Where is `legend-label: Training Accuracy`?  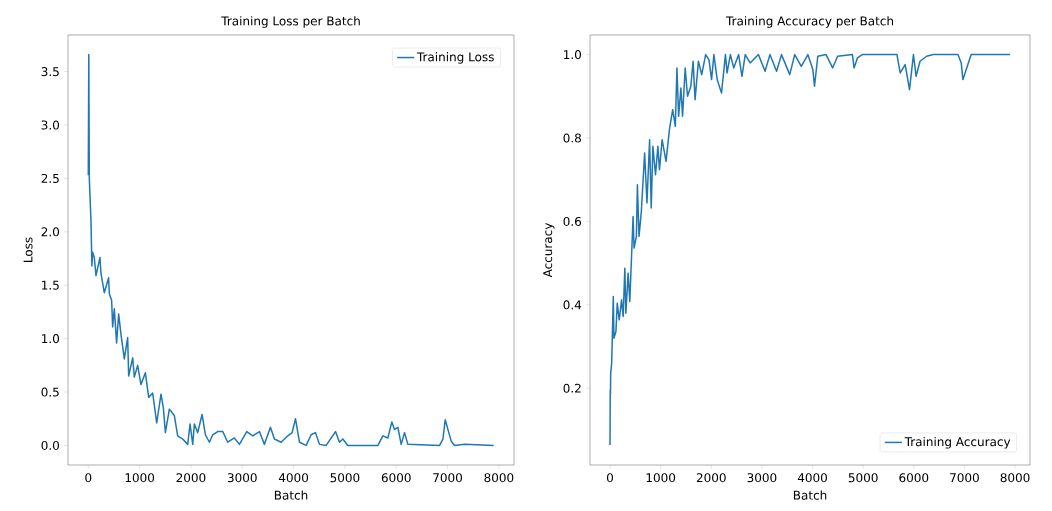
legend-label: Training Accuracy is located at coordinates (957, 442).